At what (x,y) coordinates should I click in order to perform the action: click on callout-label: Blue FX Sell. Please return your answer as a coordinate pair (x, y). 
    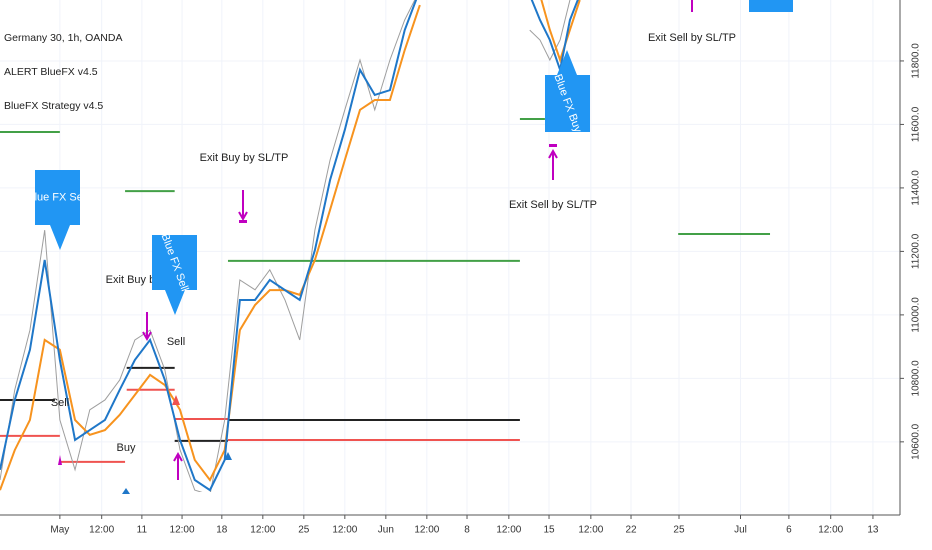
    Looking at the image, I should click on (57, 197).